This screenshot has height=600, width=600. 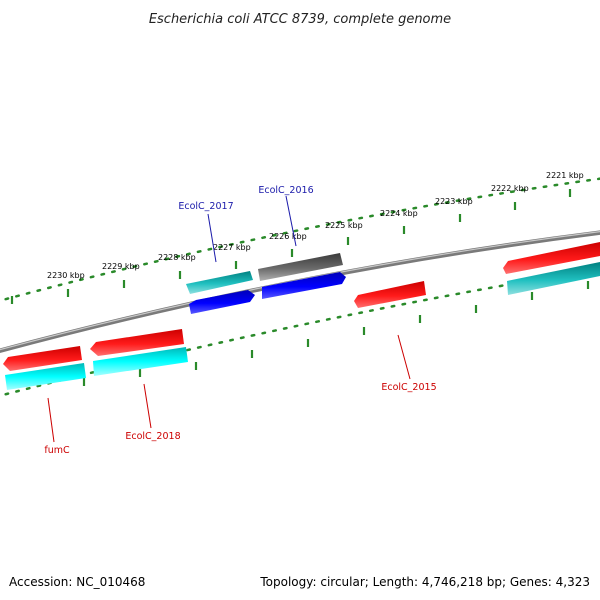 What do you see at coordinates (232, 247) in the screenshot?
I see `ruler-label: 2227 kbp` at bounding box center [232, 247].